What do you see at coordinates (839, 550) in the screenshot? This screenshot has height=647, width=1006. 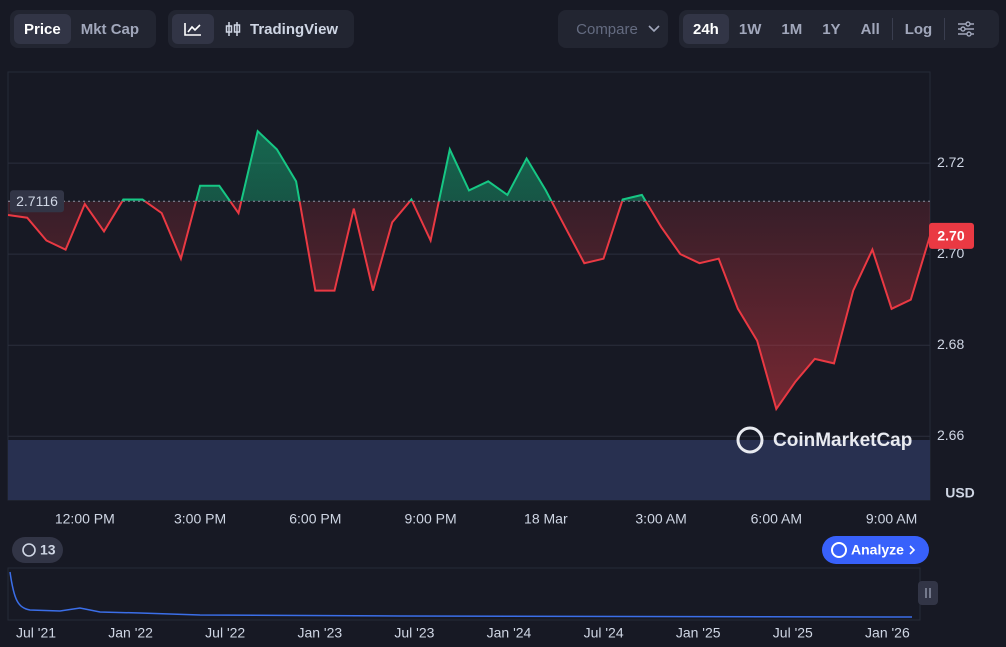 I see `analyze-icon` at bounding box center [839, 550].